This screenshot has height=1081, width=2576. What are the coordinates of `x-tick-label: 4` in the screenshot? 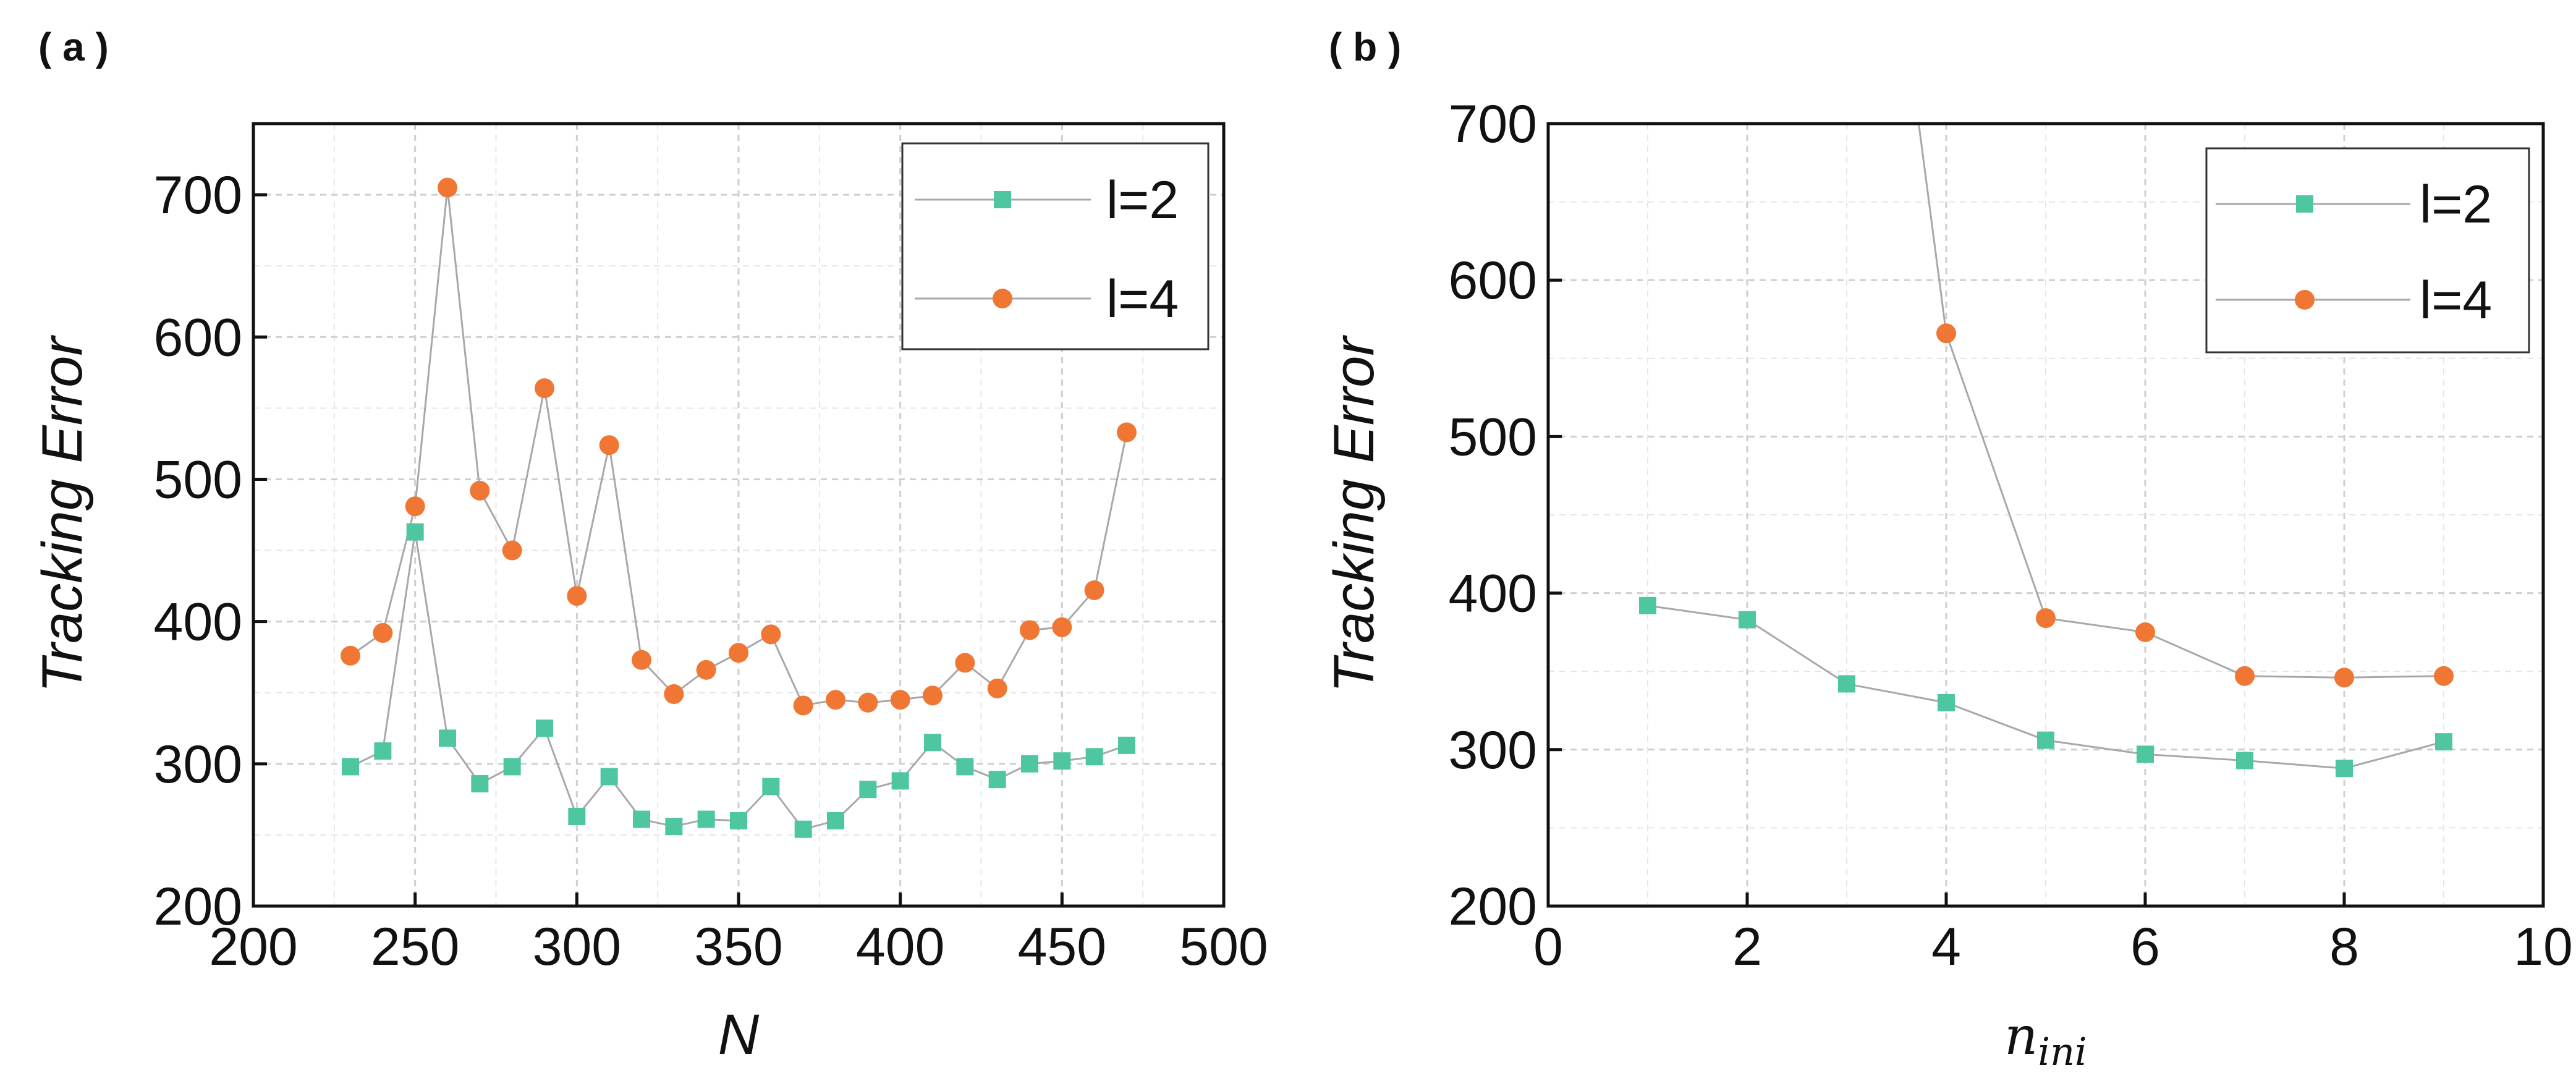 It's located at (1946, 947).